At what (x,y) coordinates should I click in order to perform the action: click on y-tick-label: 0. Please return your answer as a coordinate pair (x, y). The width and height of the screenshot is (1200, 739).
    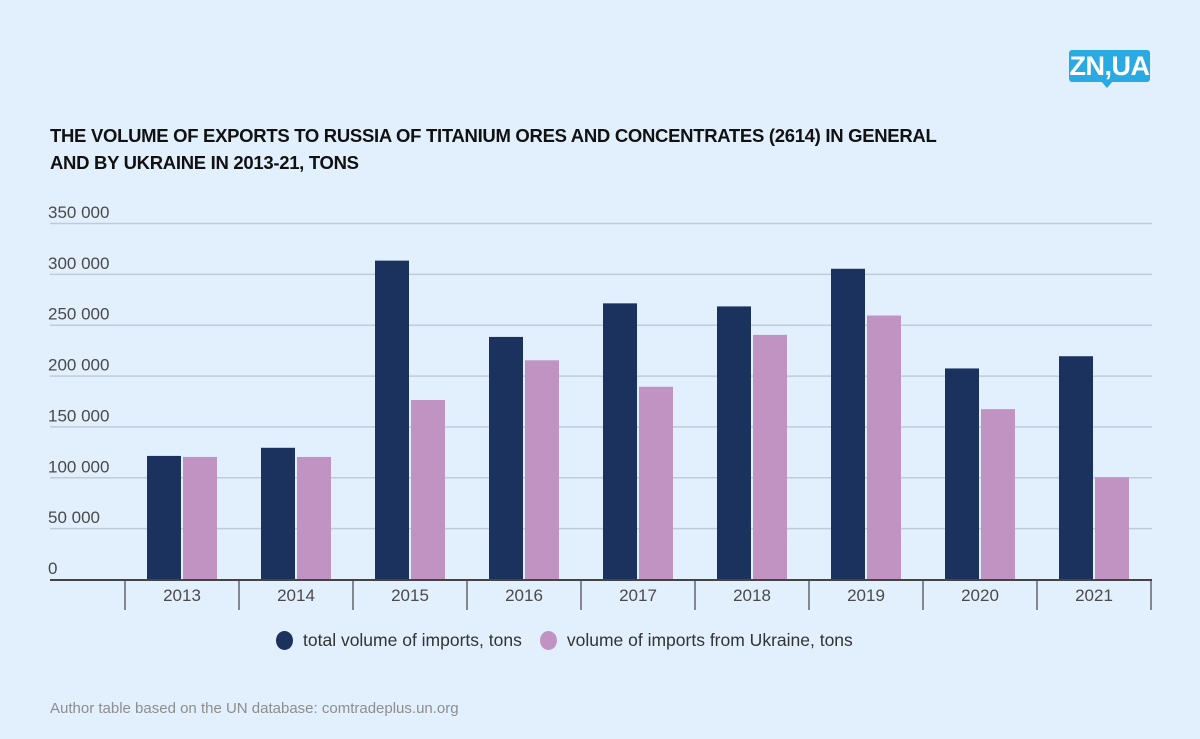
    Looking at the image, I should click on (52, 568).